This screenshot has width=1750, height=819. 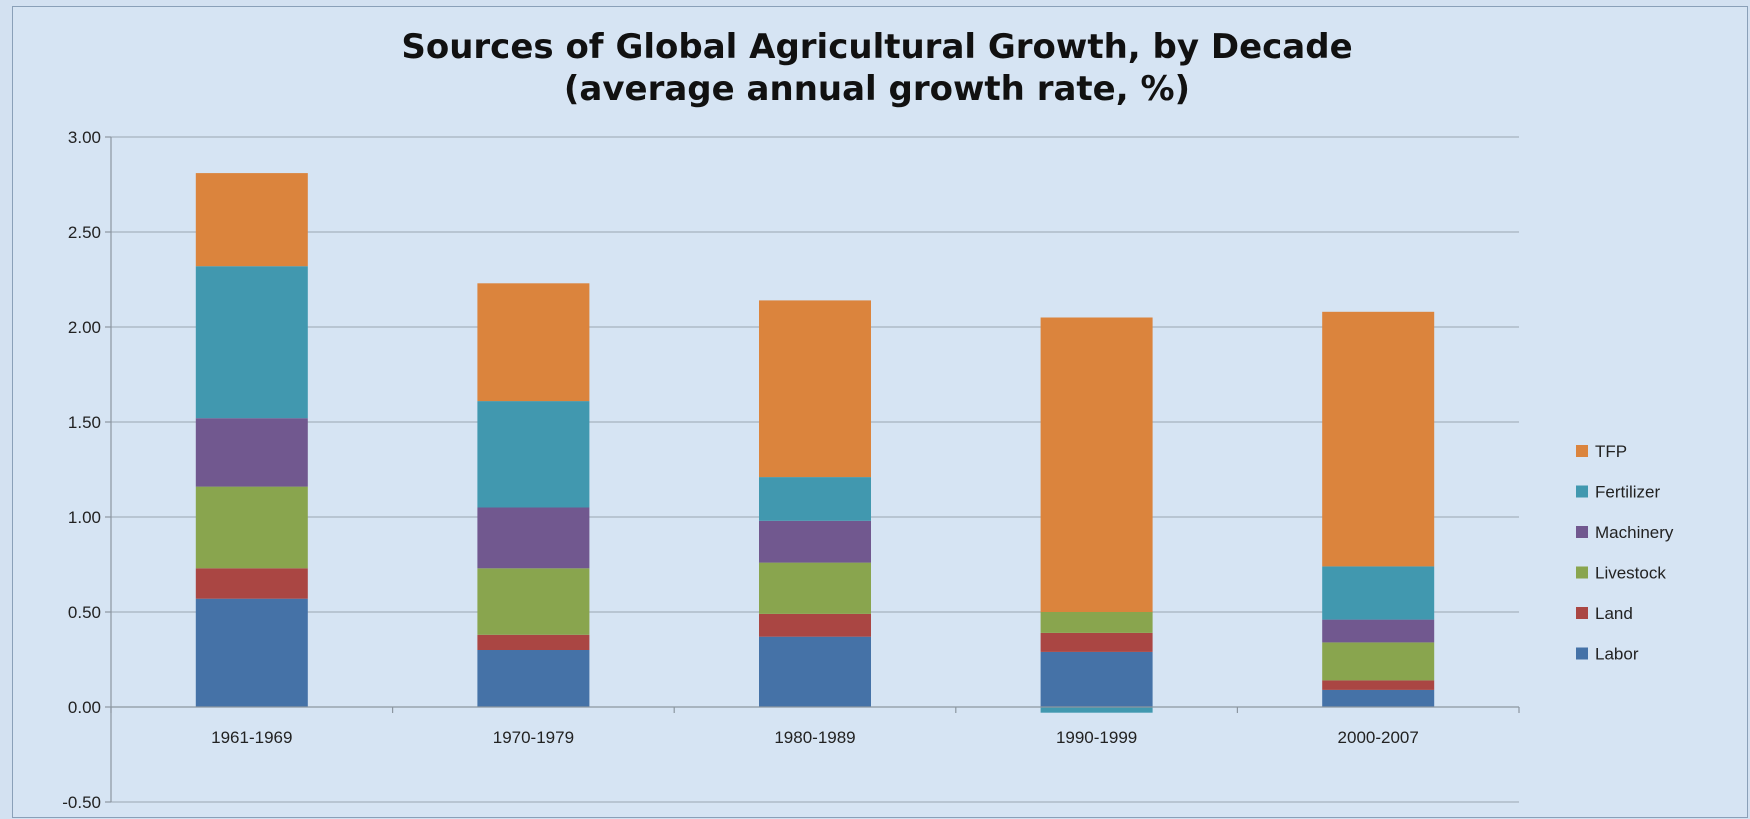 What do you see at coordinates (84, 707) in the screenshot?
I see `y-tick-label: 0.00` at bounding box center [84, 707].